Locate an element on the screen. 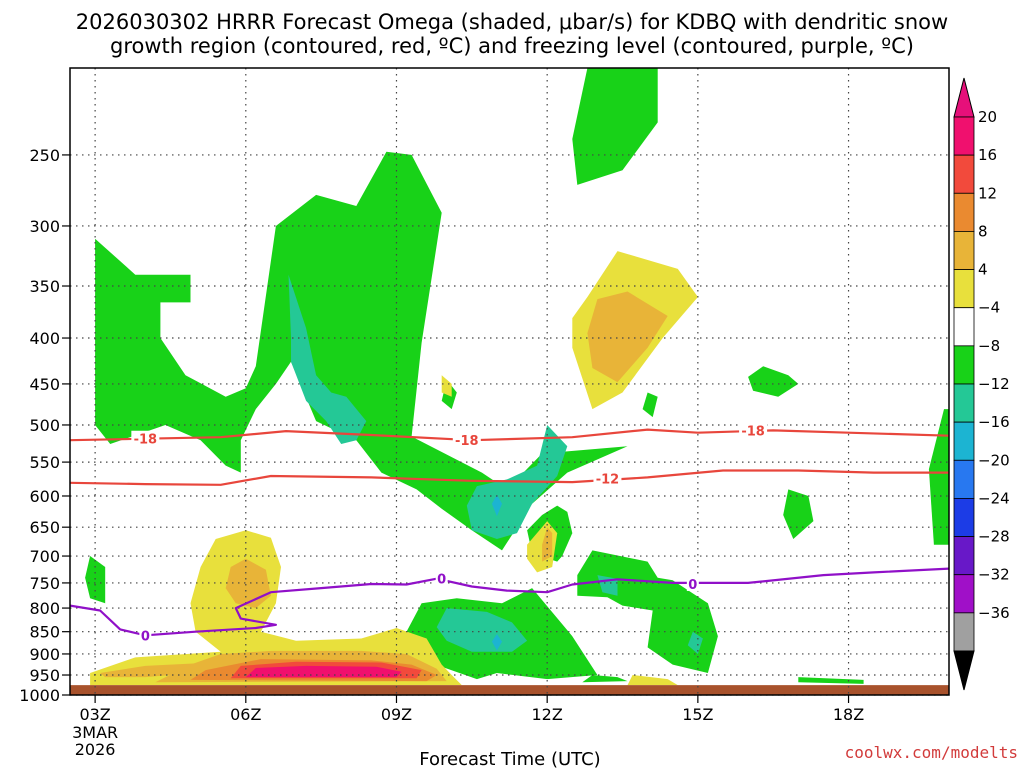 The height and width of the screenshot is (768, 1024). contour-label-0-2: -18 is located at coordinates (753, 431).